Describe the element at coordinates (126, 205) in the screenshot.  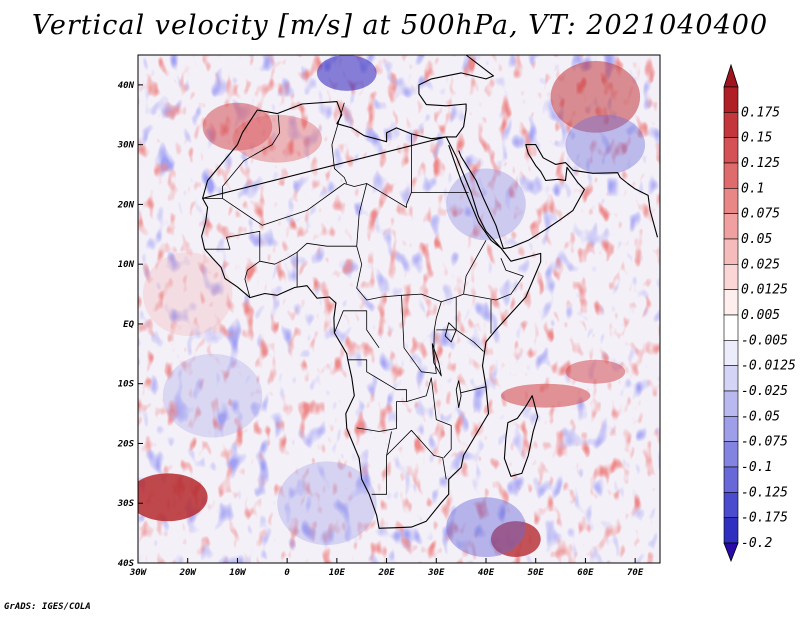
I see `lat-tick-label: 20N` at that location.